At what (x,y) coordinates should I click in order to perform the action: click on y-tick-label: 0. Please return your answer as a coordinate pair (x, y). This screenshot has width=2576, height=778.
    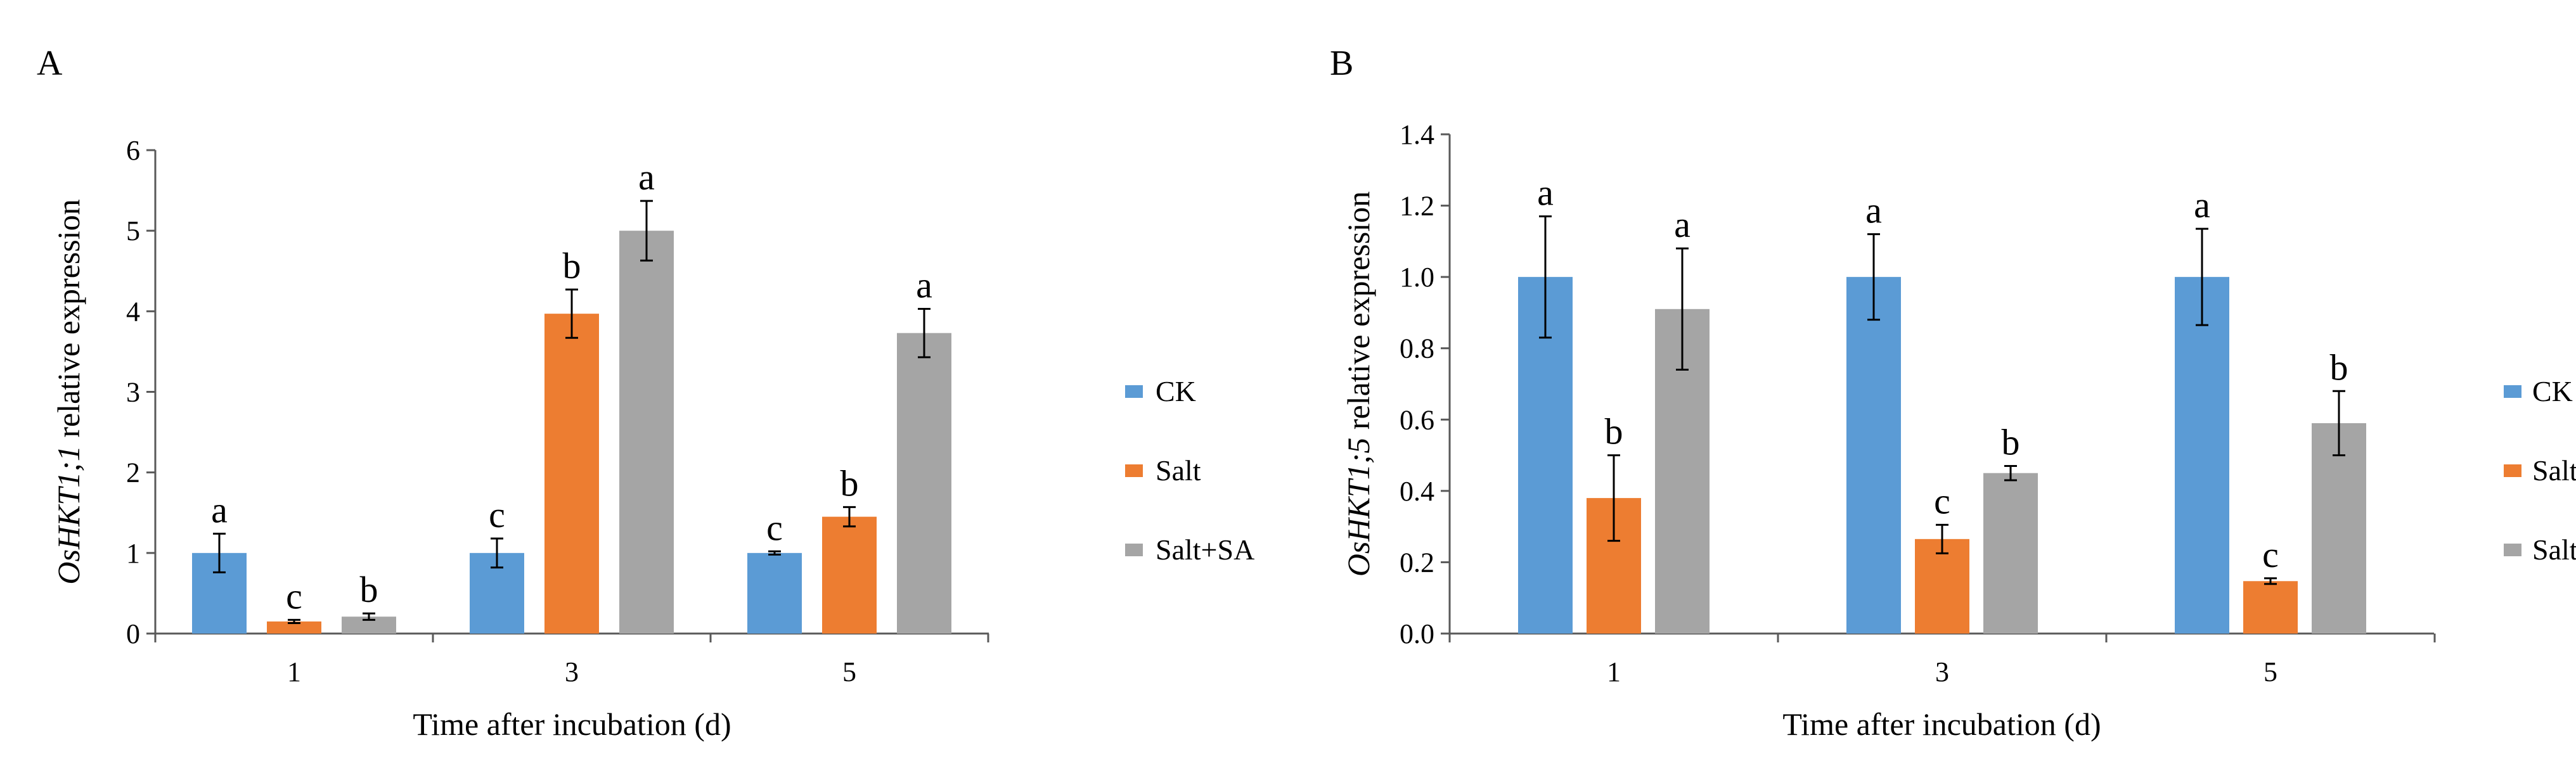
    Looking at the image, I should click on (133, 633).